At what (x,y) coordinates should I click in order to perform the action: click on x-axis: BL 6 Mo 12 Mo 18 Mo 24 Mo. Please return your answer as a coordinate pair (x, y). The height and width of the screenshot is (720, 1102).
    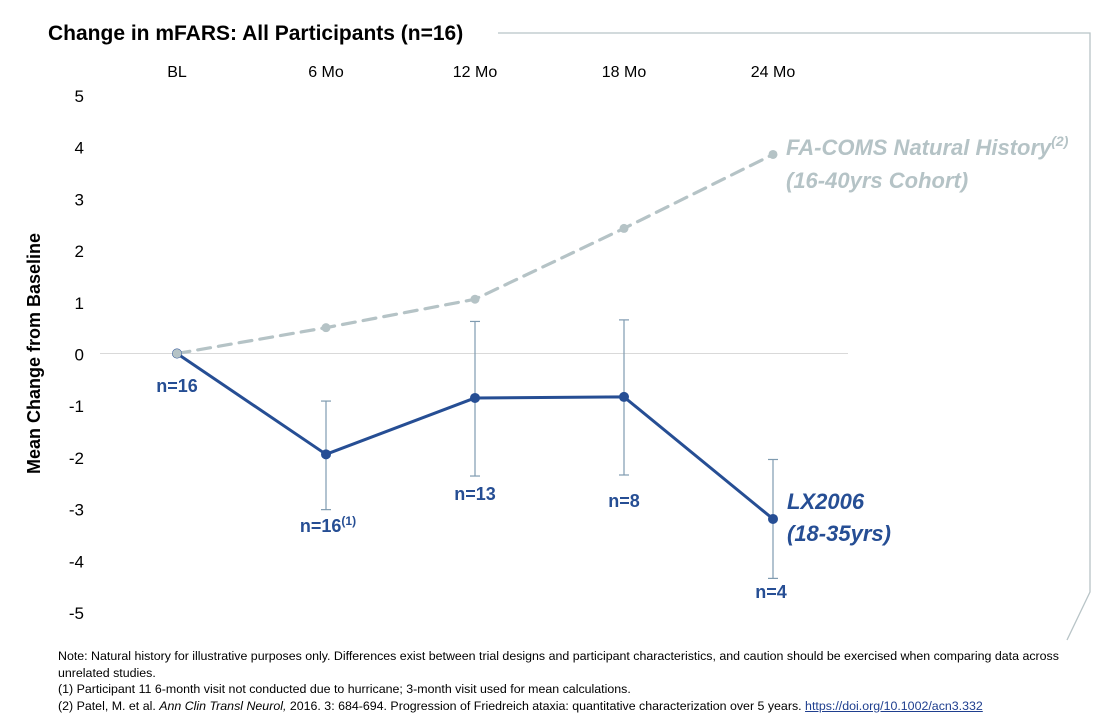
    Looking at the image, I should click on (481, 72).